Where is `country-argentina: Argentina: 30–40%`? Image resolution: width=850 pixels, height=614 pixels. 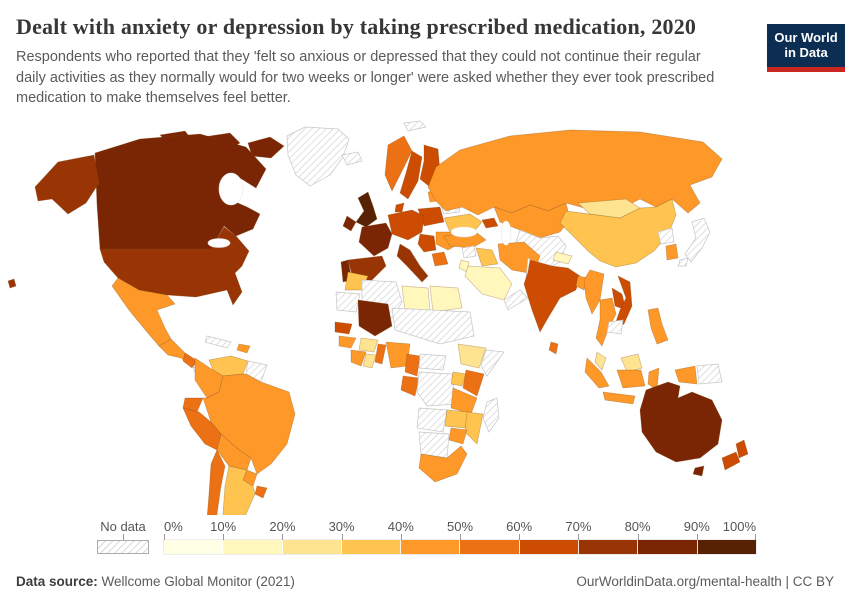
country-argentina: Argentina: 30–40% is located at coordinates (237, 490).